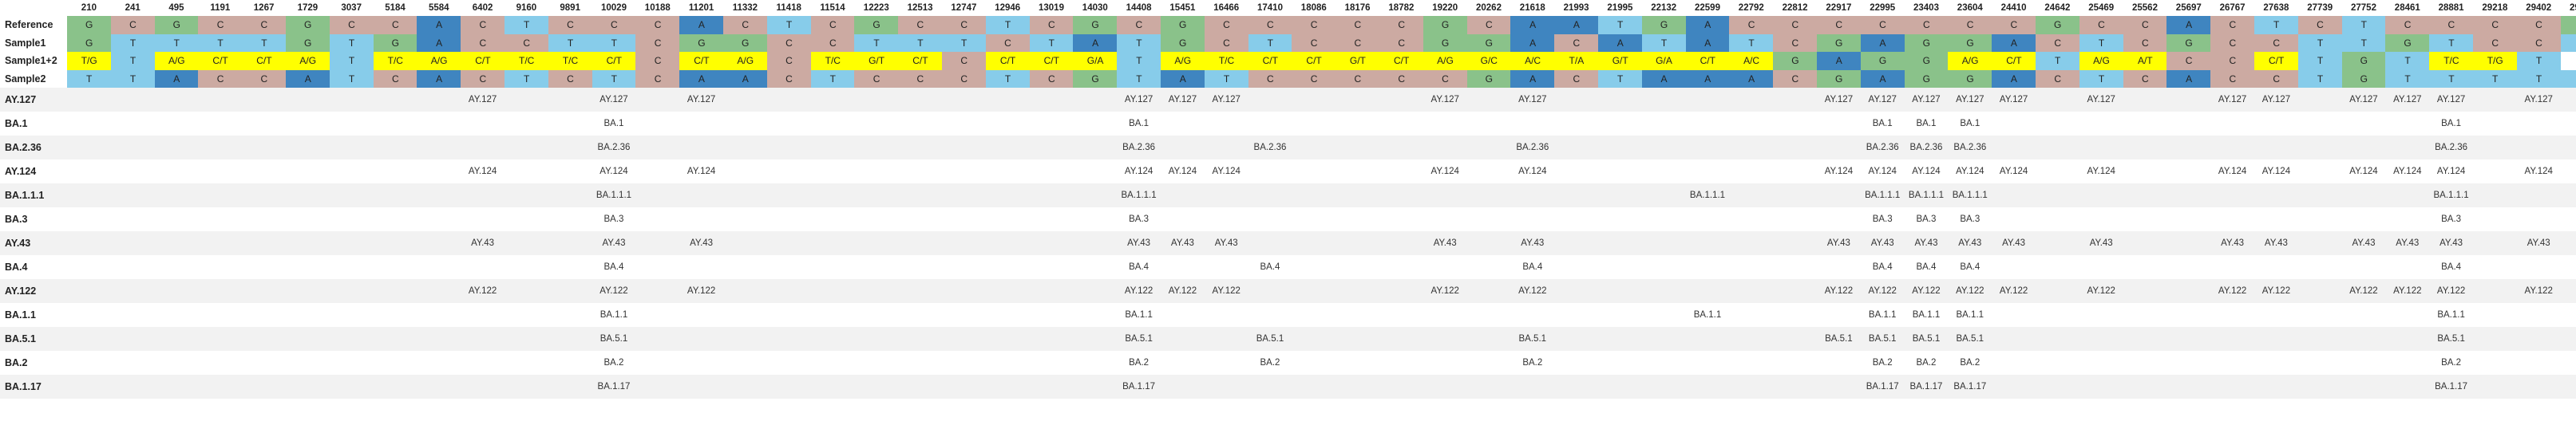  Describe the element at coordinates (26, 79) in the screenshot. I see `row-label: Sample2` at that location.